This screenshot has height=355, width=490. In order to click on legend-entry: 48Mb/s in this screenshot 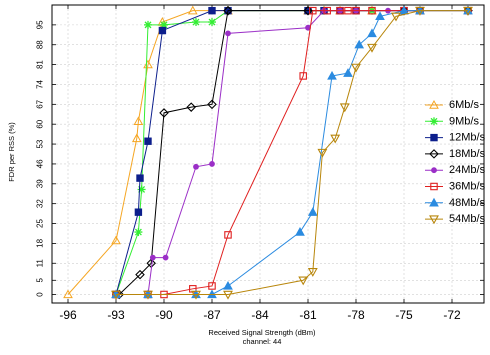, I will do `click(455, 203)`.